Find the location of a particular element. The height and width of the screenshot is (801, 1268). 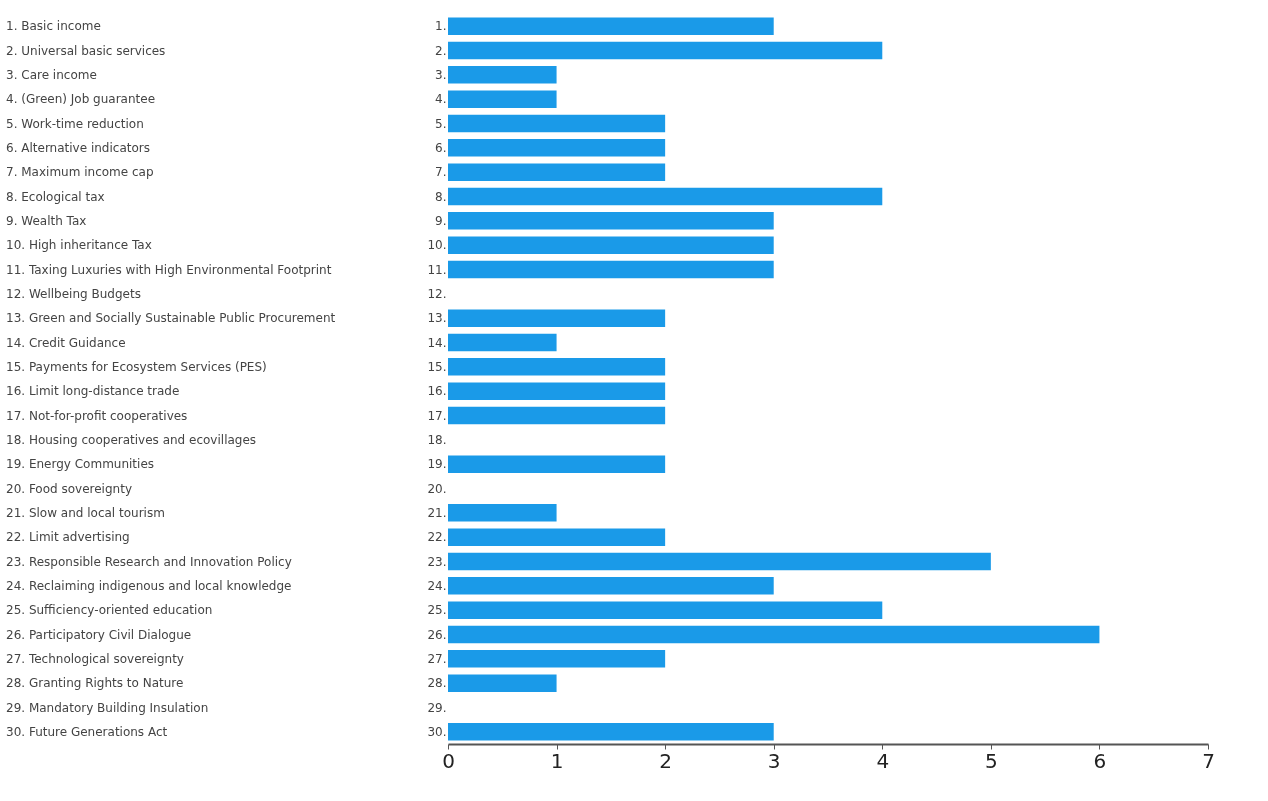

text: 19. Energy Communities is located at coordinates (80, 464).